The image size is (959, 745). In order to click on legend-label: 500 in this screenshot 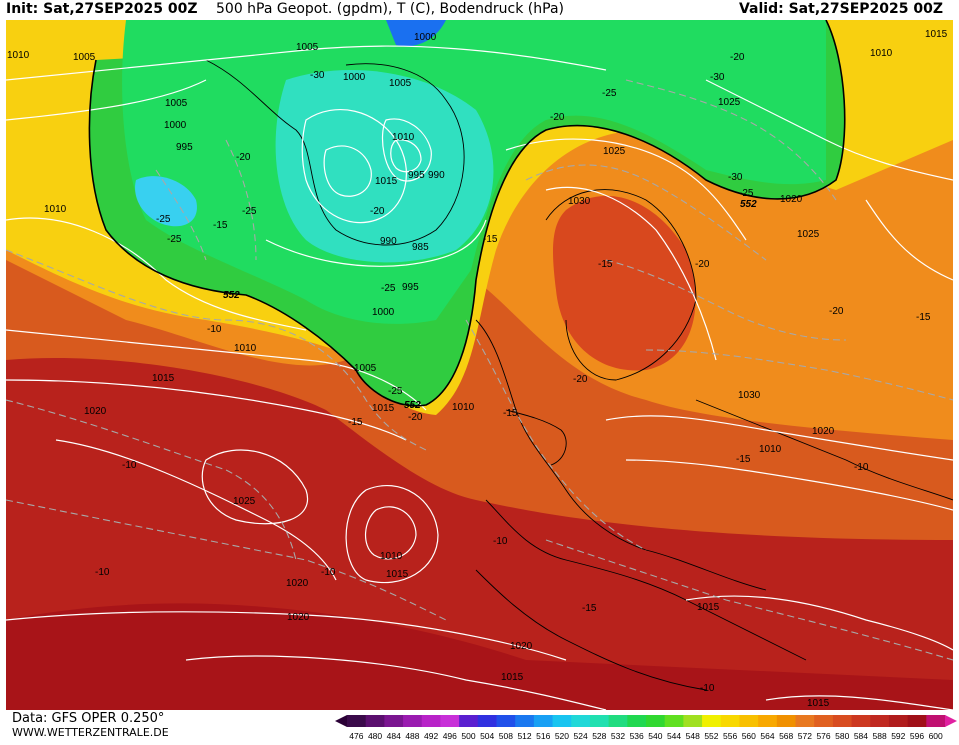, I will do `click(468, 736)`.